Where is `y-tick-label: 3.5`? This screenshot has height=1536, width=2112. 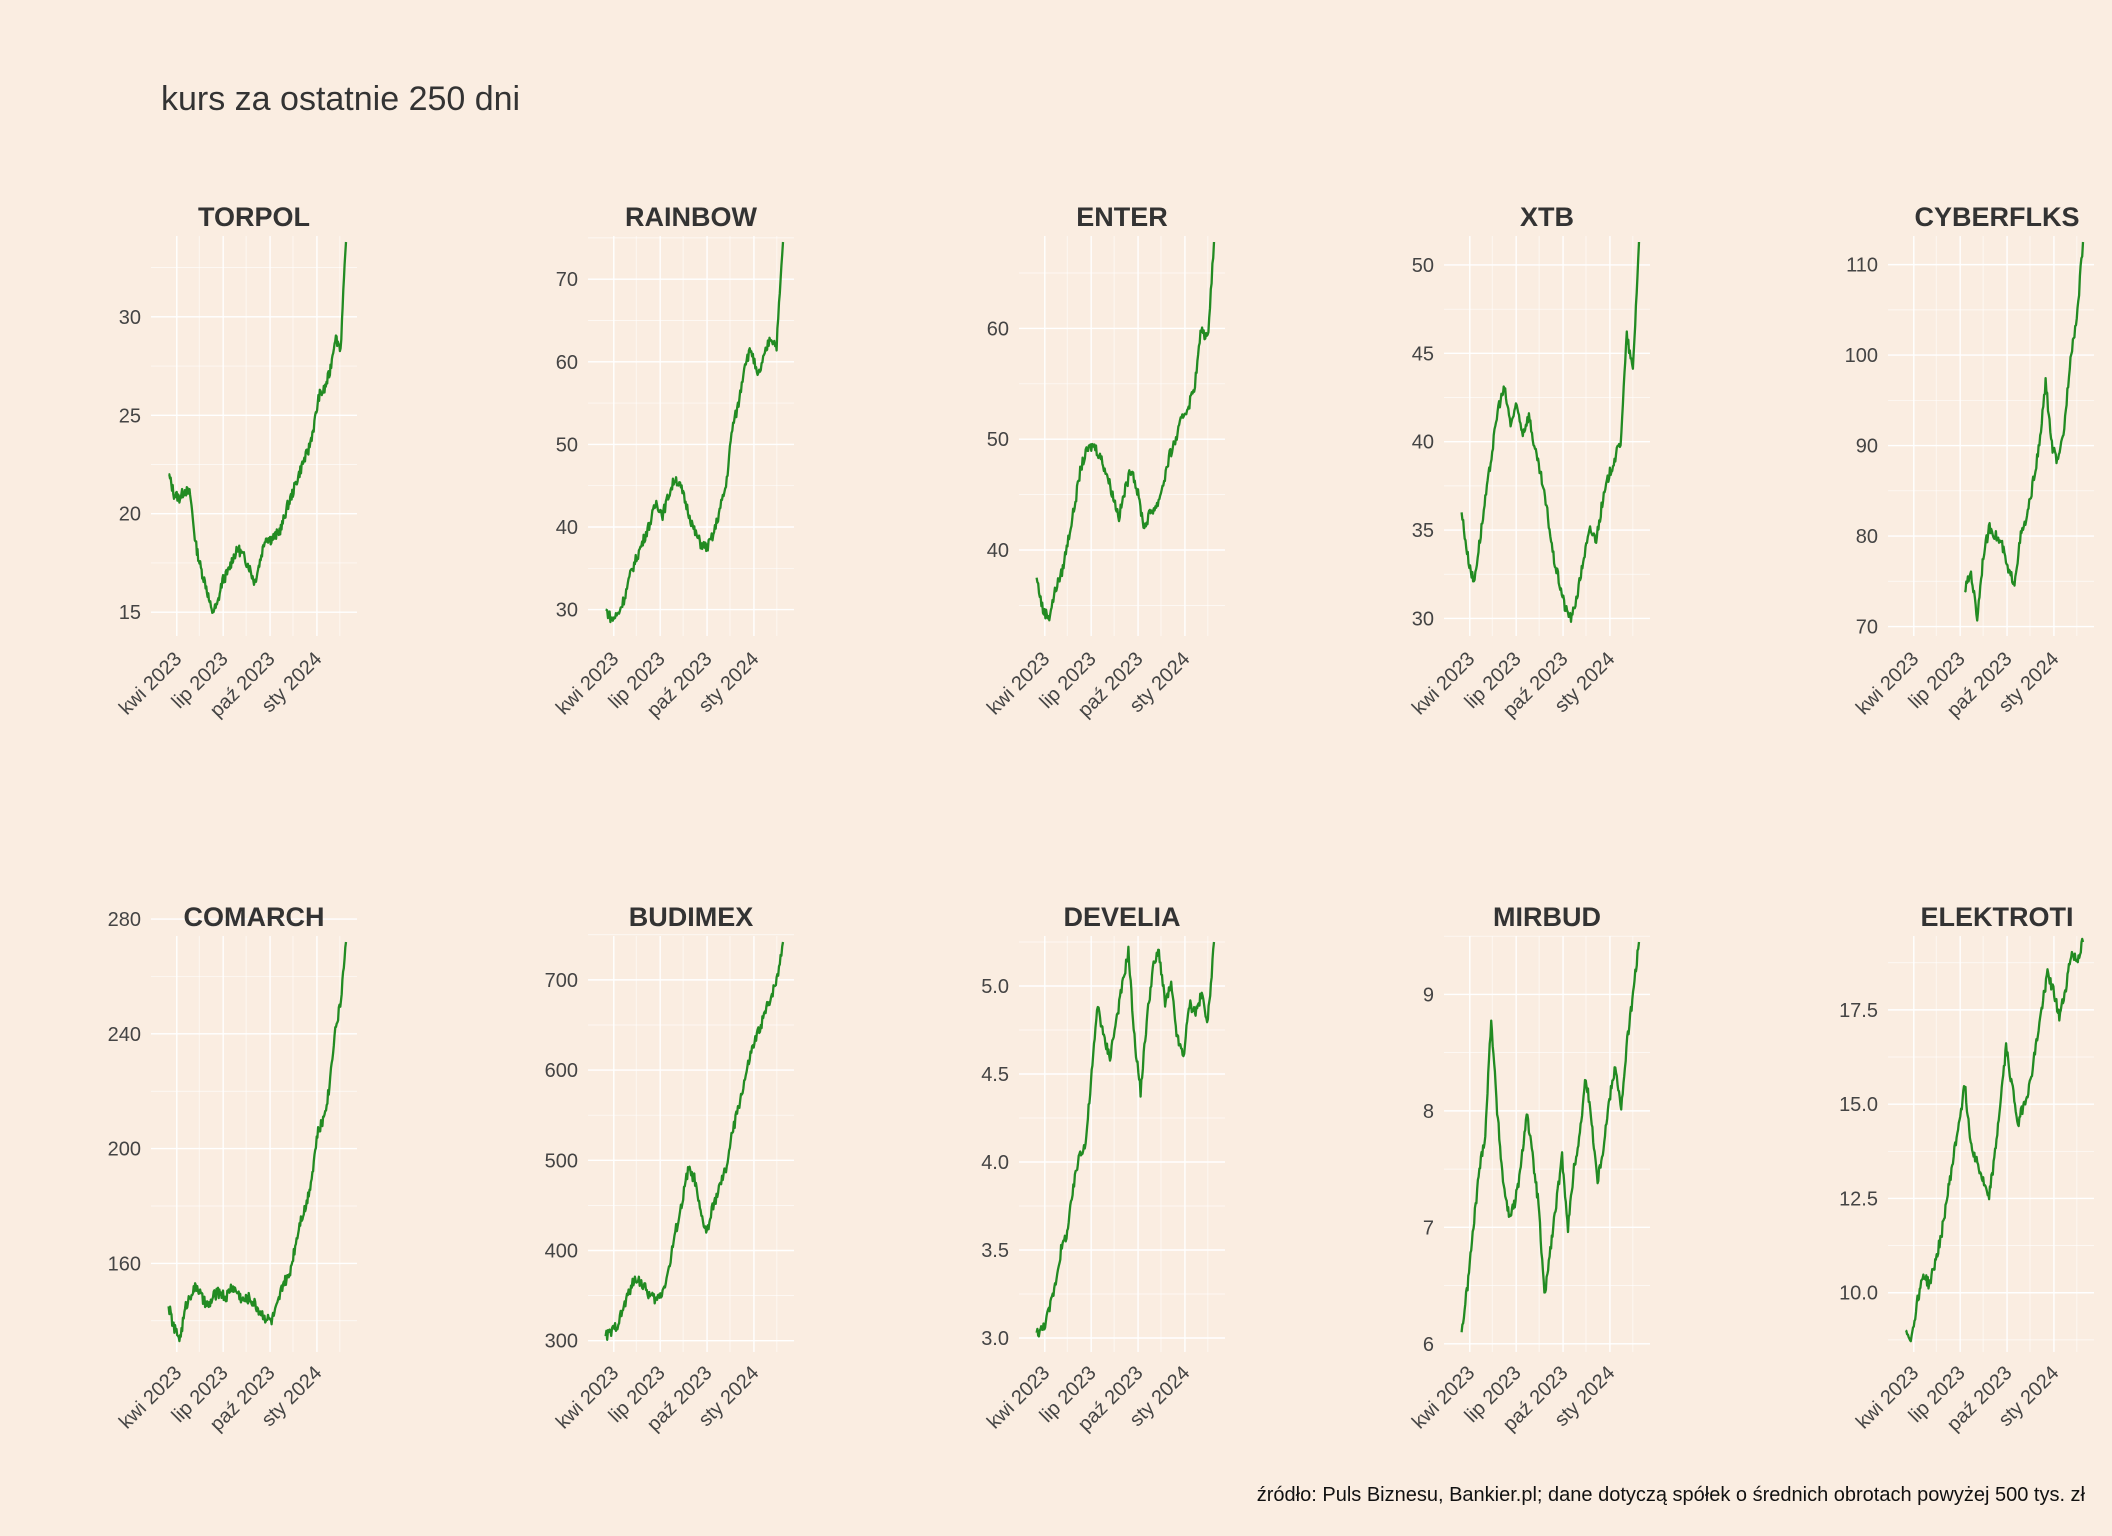 y-tick-label: 3.5 is located at coordinates (995, 1251).